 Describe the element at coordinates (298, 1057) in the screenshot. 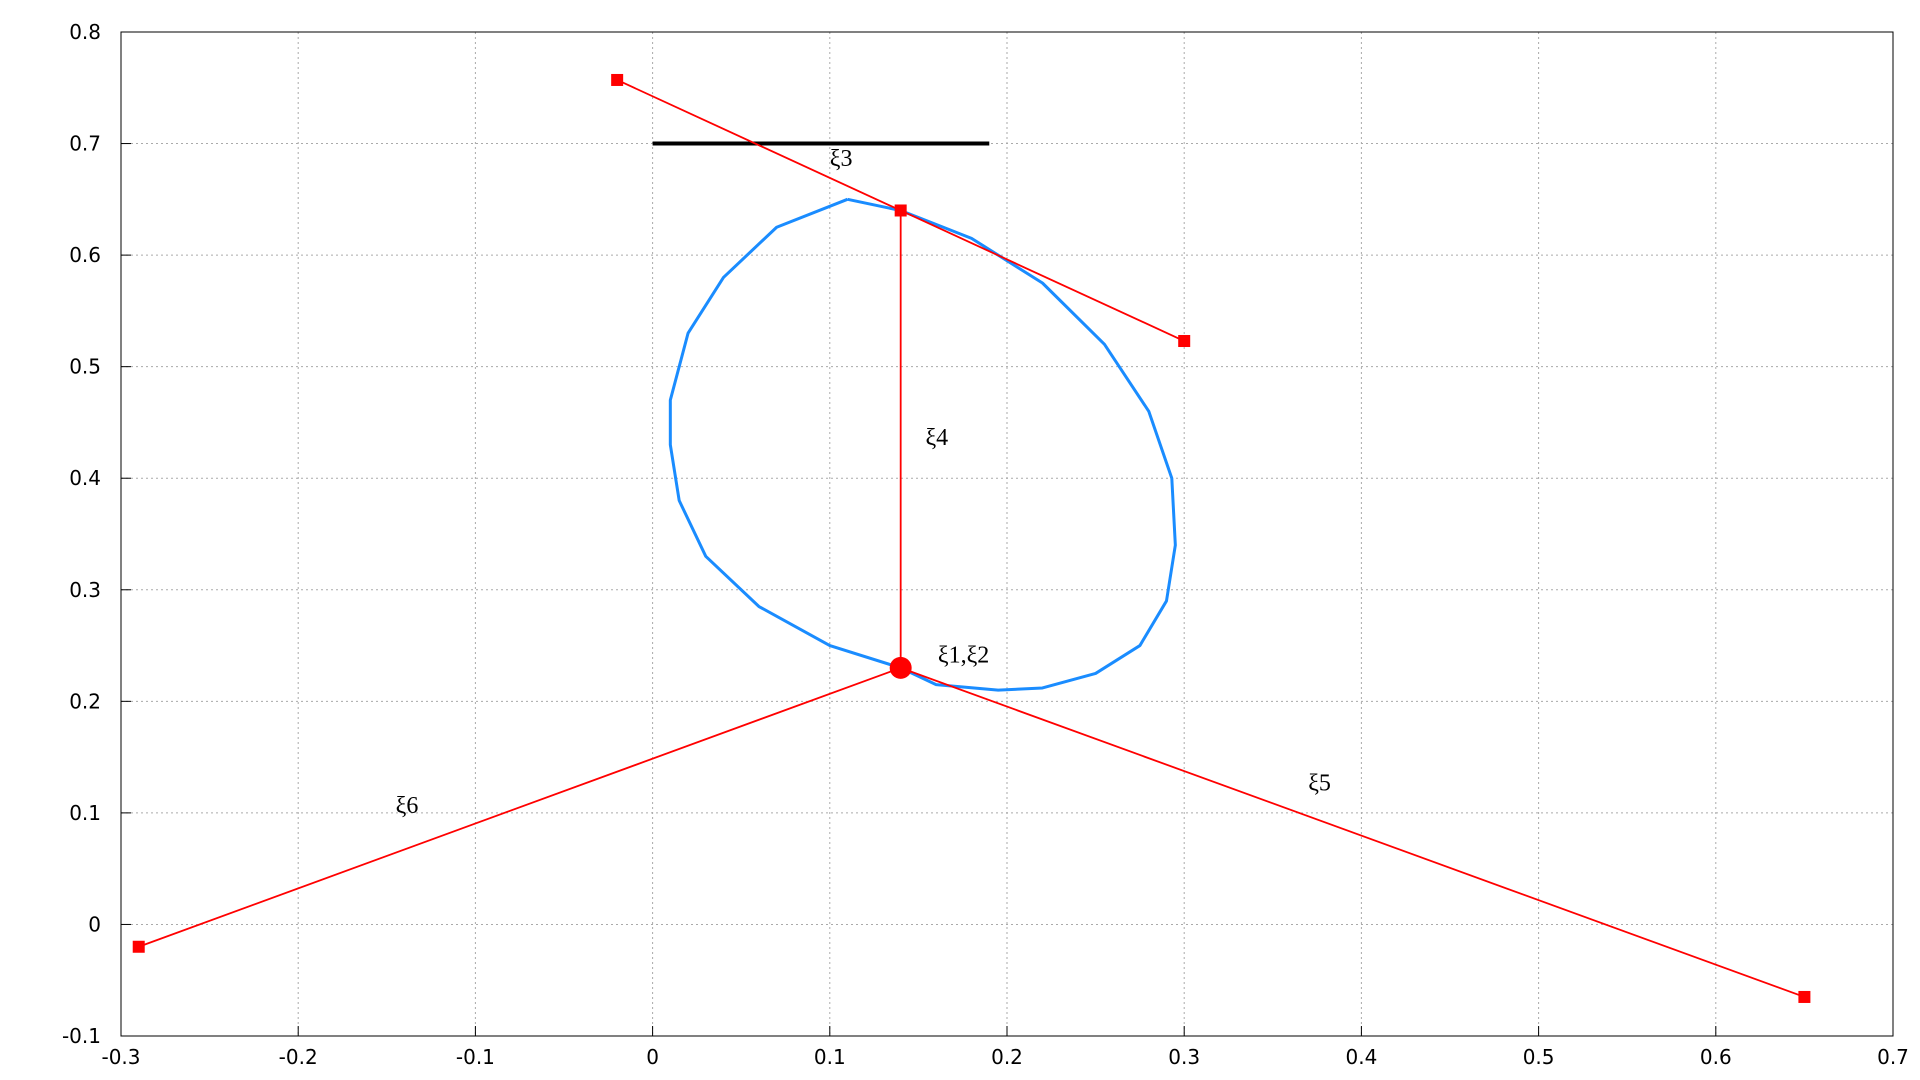

I see `x-tick-label: -0.2` at that location.